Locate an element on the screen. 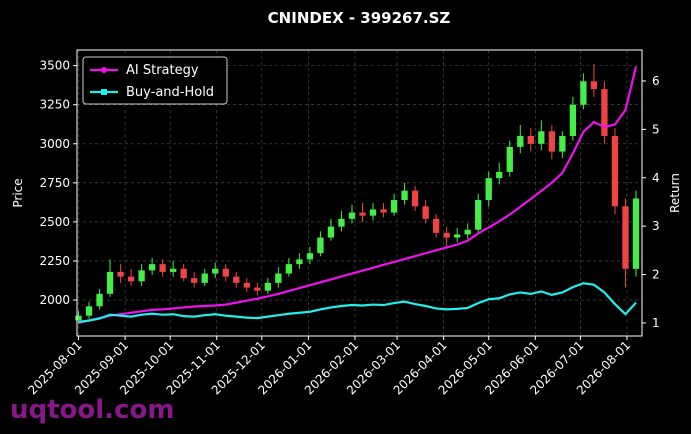 This screenshot has height=434, width=691. y-axis-label: Price is located at coordinates (18, 192).